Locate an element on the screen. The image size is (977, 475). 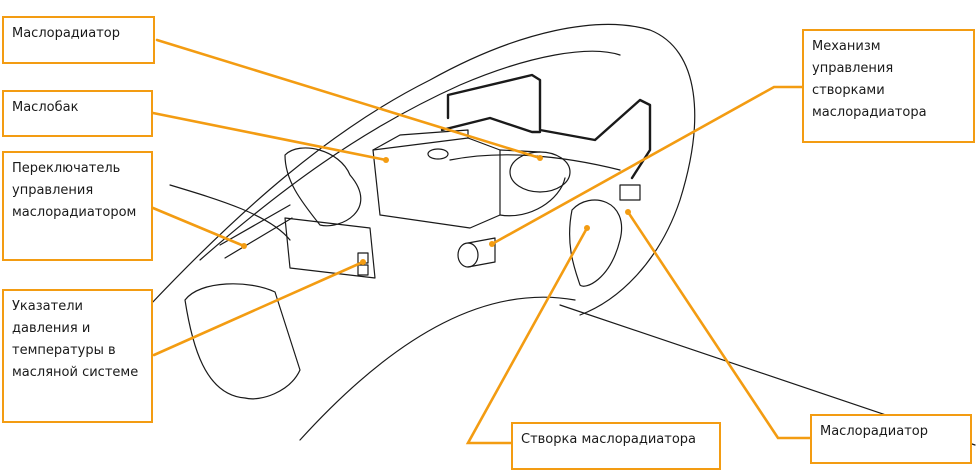
oil-pipe is located at coordinates (549, 126).